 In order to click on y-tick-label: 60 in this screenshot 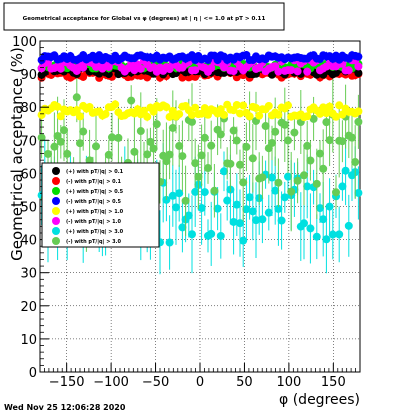, I will do `click(28, 174)`.